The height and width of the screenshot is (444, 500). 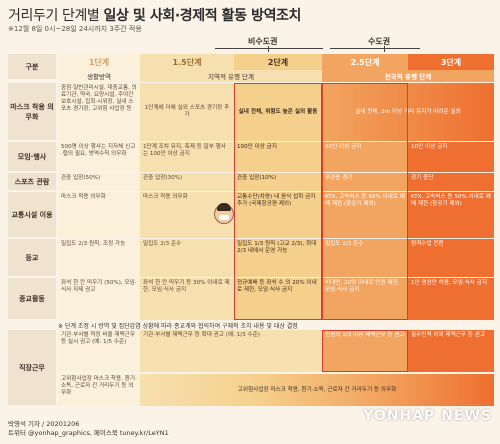 I want to click on masked-person-icon, so click(x=224, y=213).